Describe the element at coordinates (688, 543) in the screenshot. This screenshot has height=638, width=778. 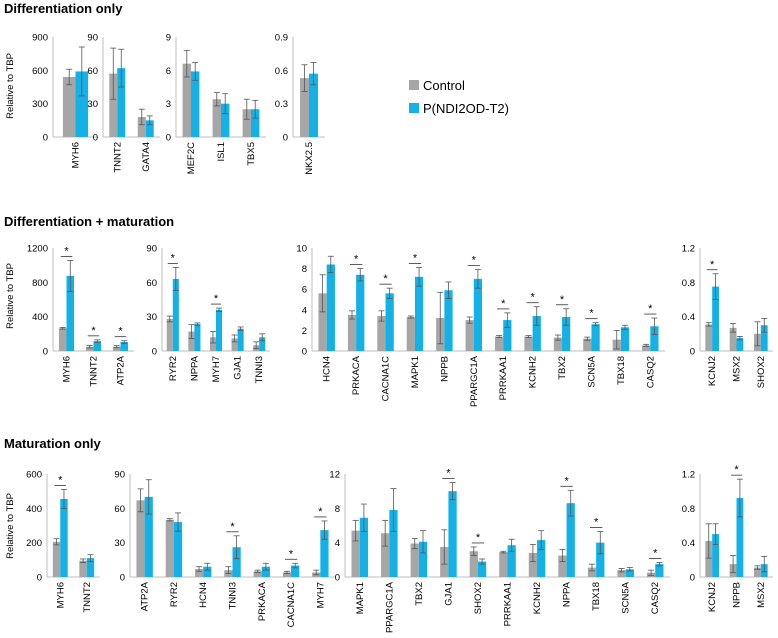
I see `y-tick-label: 0.4` at that location.